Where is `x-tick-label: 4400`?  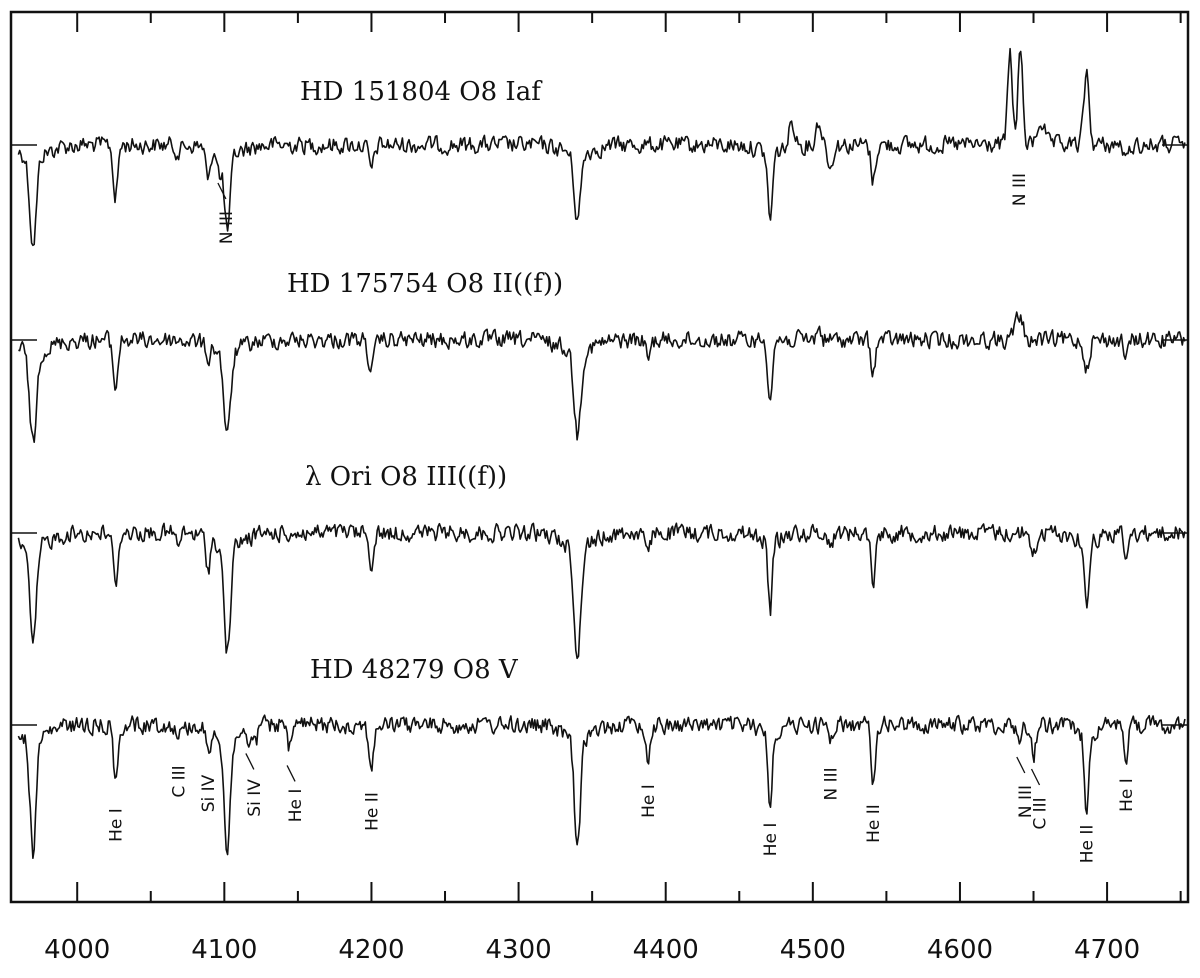
x-tick-label: 4400 is located at coordinates (666, 950).